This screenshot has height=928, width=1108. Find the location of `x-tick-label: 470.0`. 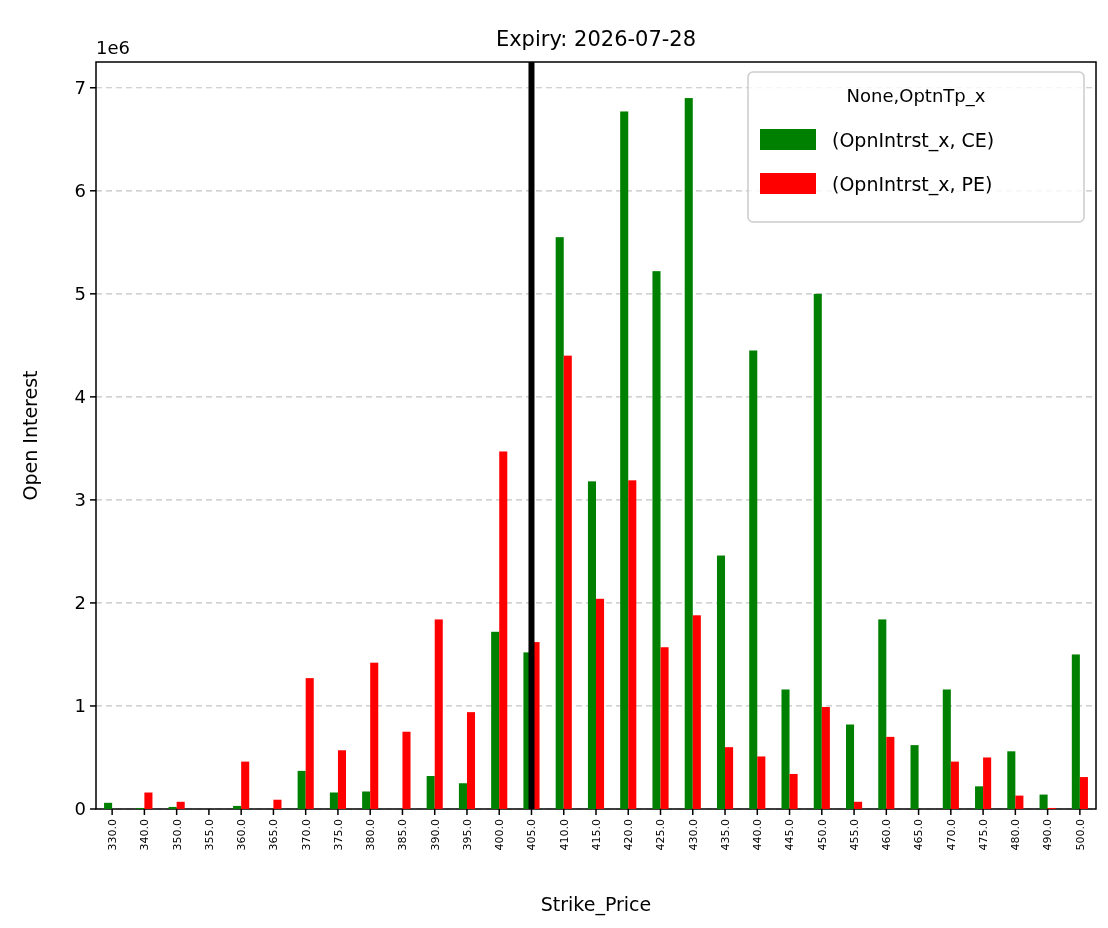

x-tick-label: 470.0 is located at coordinates (951, 835).